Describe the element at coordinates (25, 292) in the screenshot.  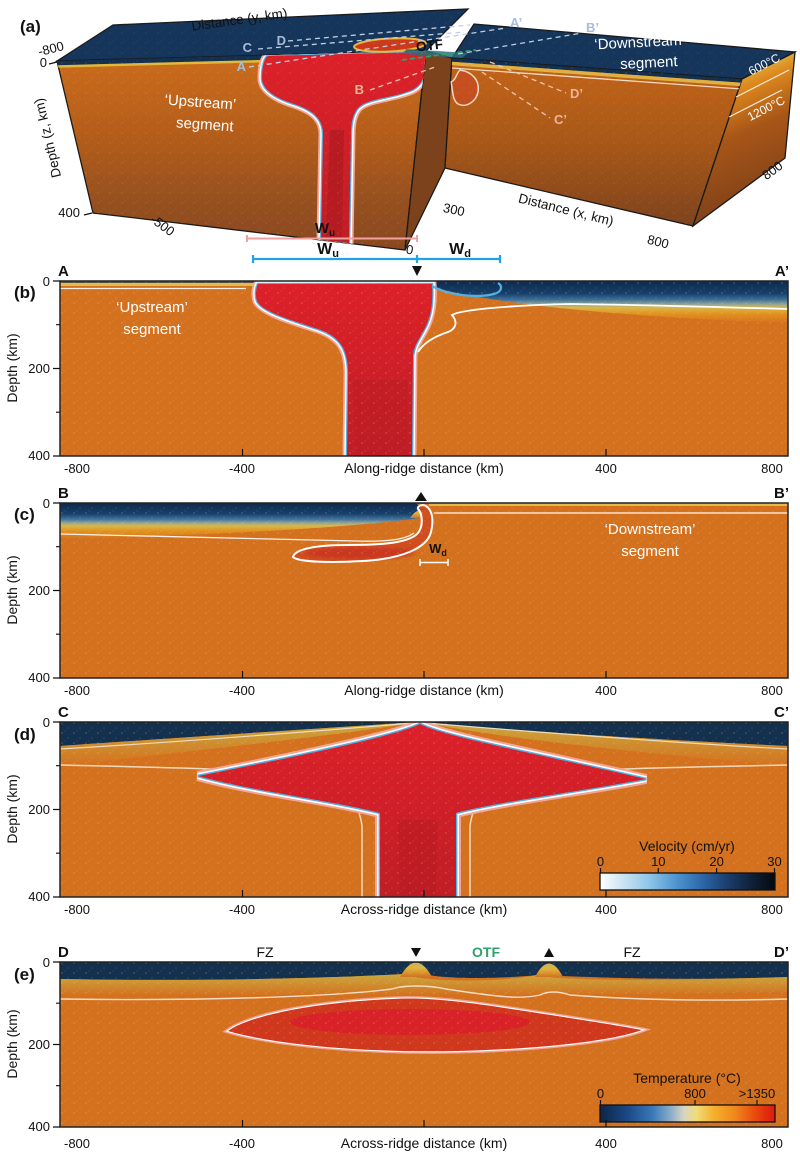
I see `panel-b-tag: (b)` at that location.